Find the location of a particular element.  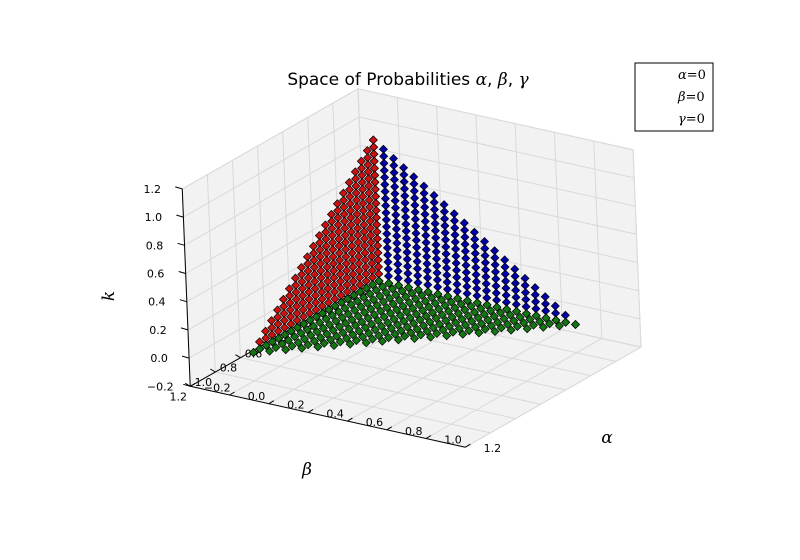

k-tick-label: −0.2 is located at coordinates (160, 386).